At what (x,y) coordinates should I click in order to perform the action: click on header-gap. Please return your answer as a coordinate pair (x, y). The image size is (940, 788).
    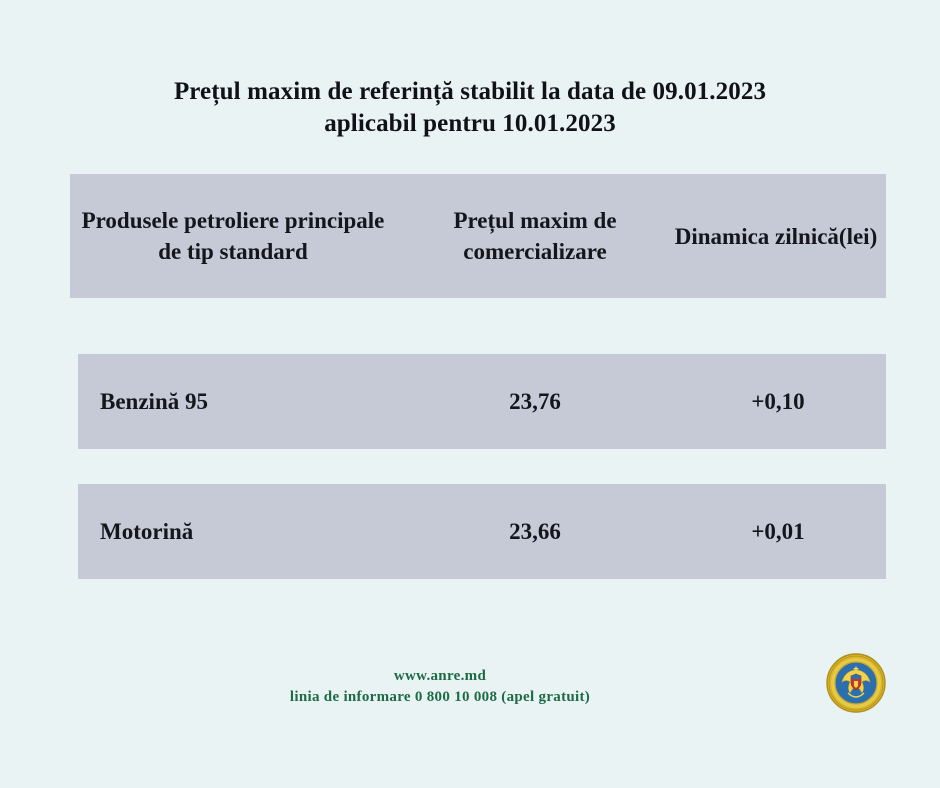
    Looking at the image, I should click on (478, 326).